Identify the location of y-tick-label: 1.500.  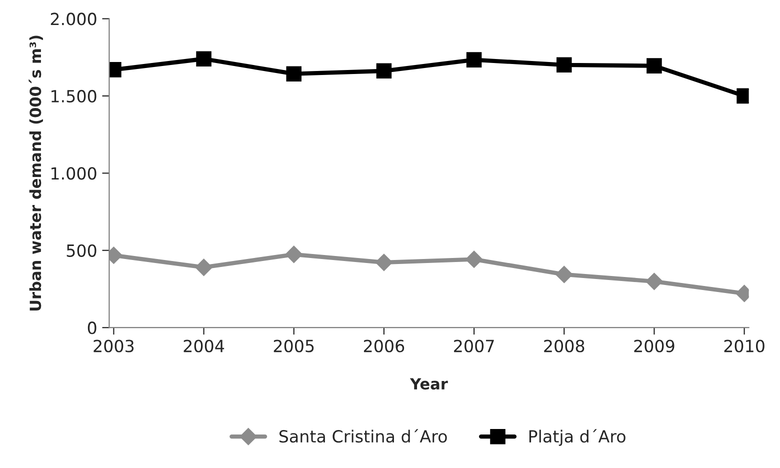
(74, 96).